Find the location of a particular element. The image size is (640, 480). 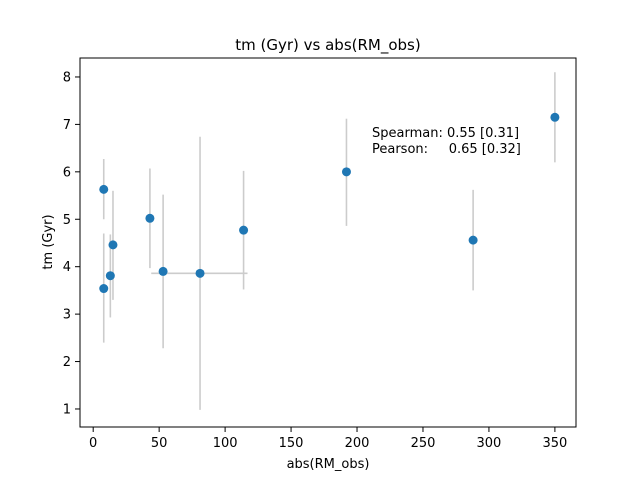

x-tick-label-5: 250 is located at coordinates (423, 443).